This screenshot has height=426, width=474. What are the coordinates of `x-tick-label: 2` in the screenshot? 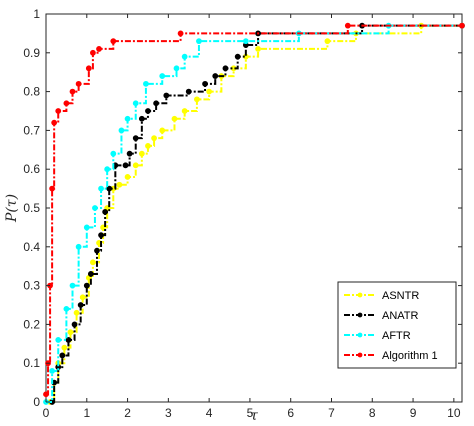 It's located at (127, 413).